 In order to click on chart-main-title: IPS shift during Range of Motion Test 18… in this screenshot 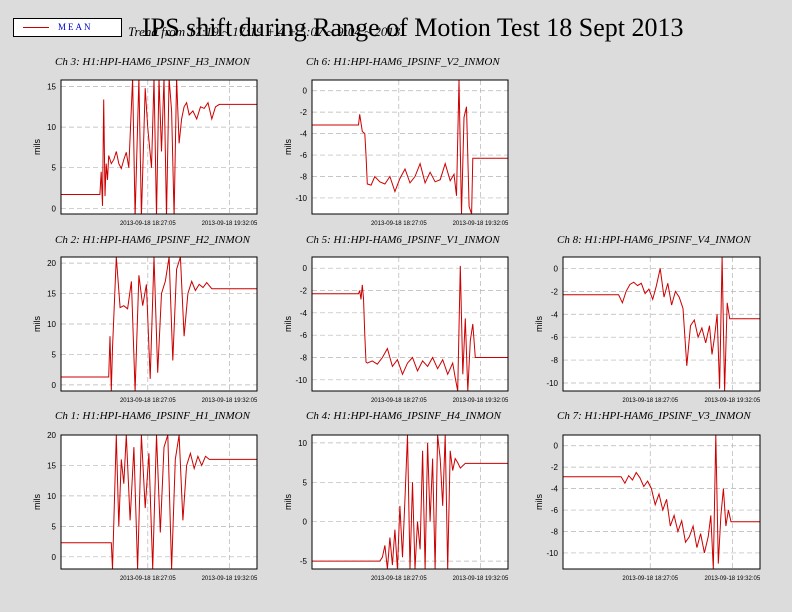, I will do `click(413, 27)`.